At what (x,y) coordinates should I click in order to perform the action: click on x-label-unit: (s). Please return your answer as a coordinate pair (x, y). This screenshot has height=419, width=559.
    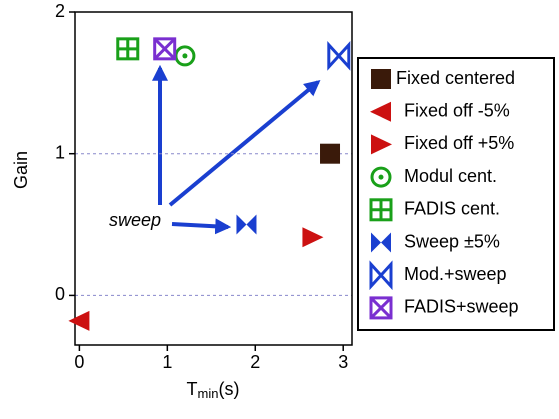
    Looking at the image, I should click on (228, 389).